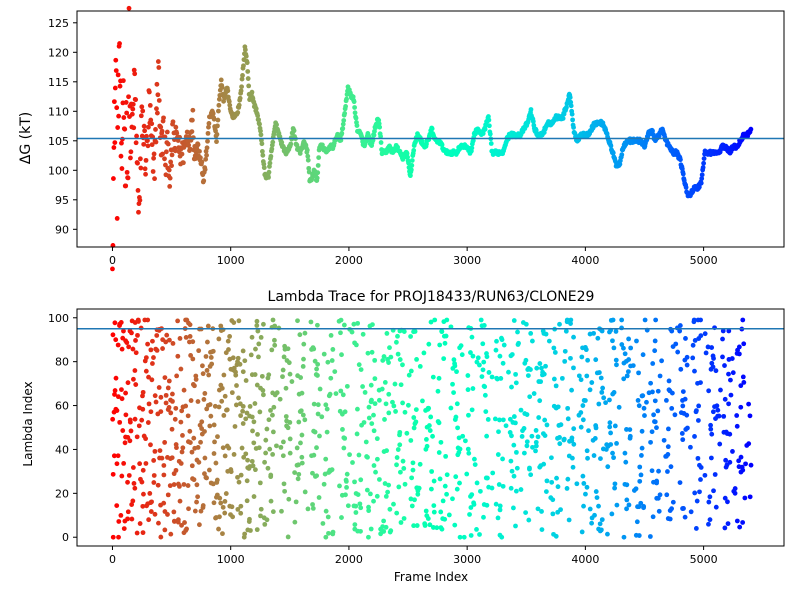 This screenshot has width=800, height=600. Describe the element at coordinates (585, 260) in the screenshot. I see `x-tick-label: 4000` at that location.